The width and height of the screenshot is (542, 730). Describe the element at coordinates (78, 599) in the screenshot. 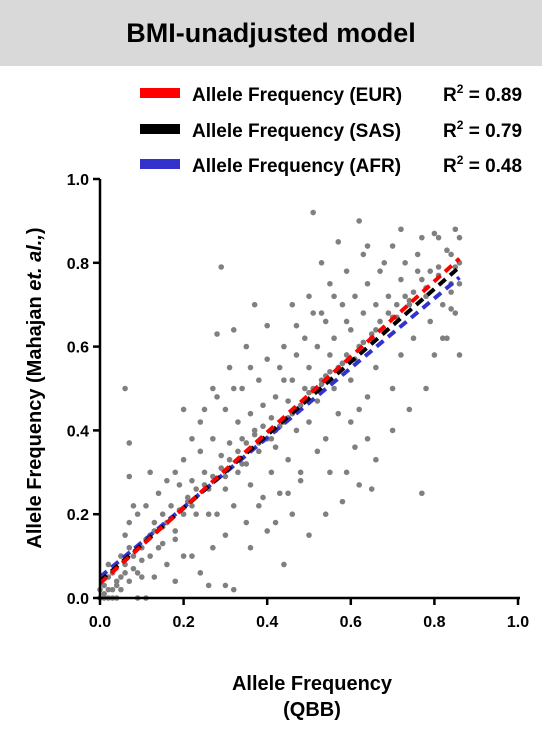

I see `y-tick-label: 0.0` at that location.